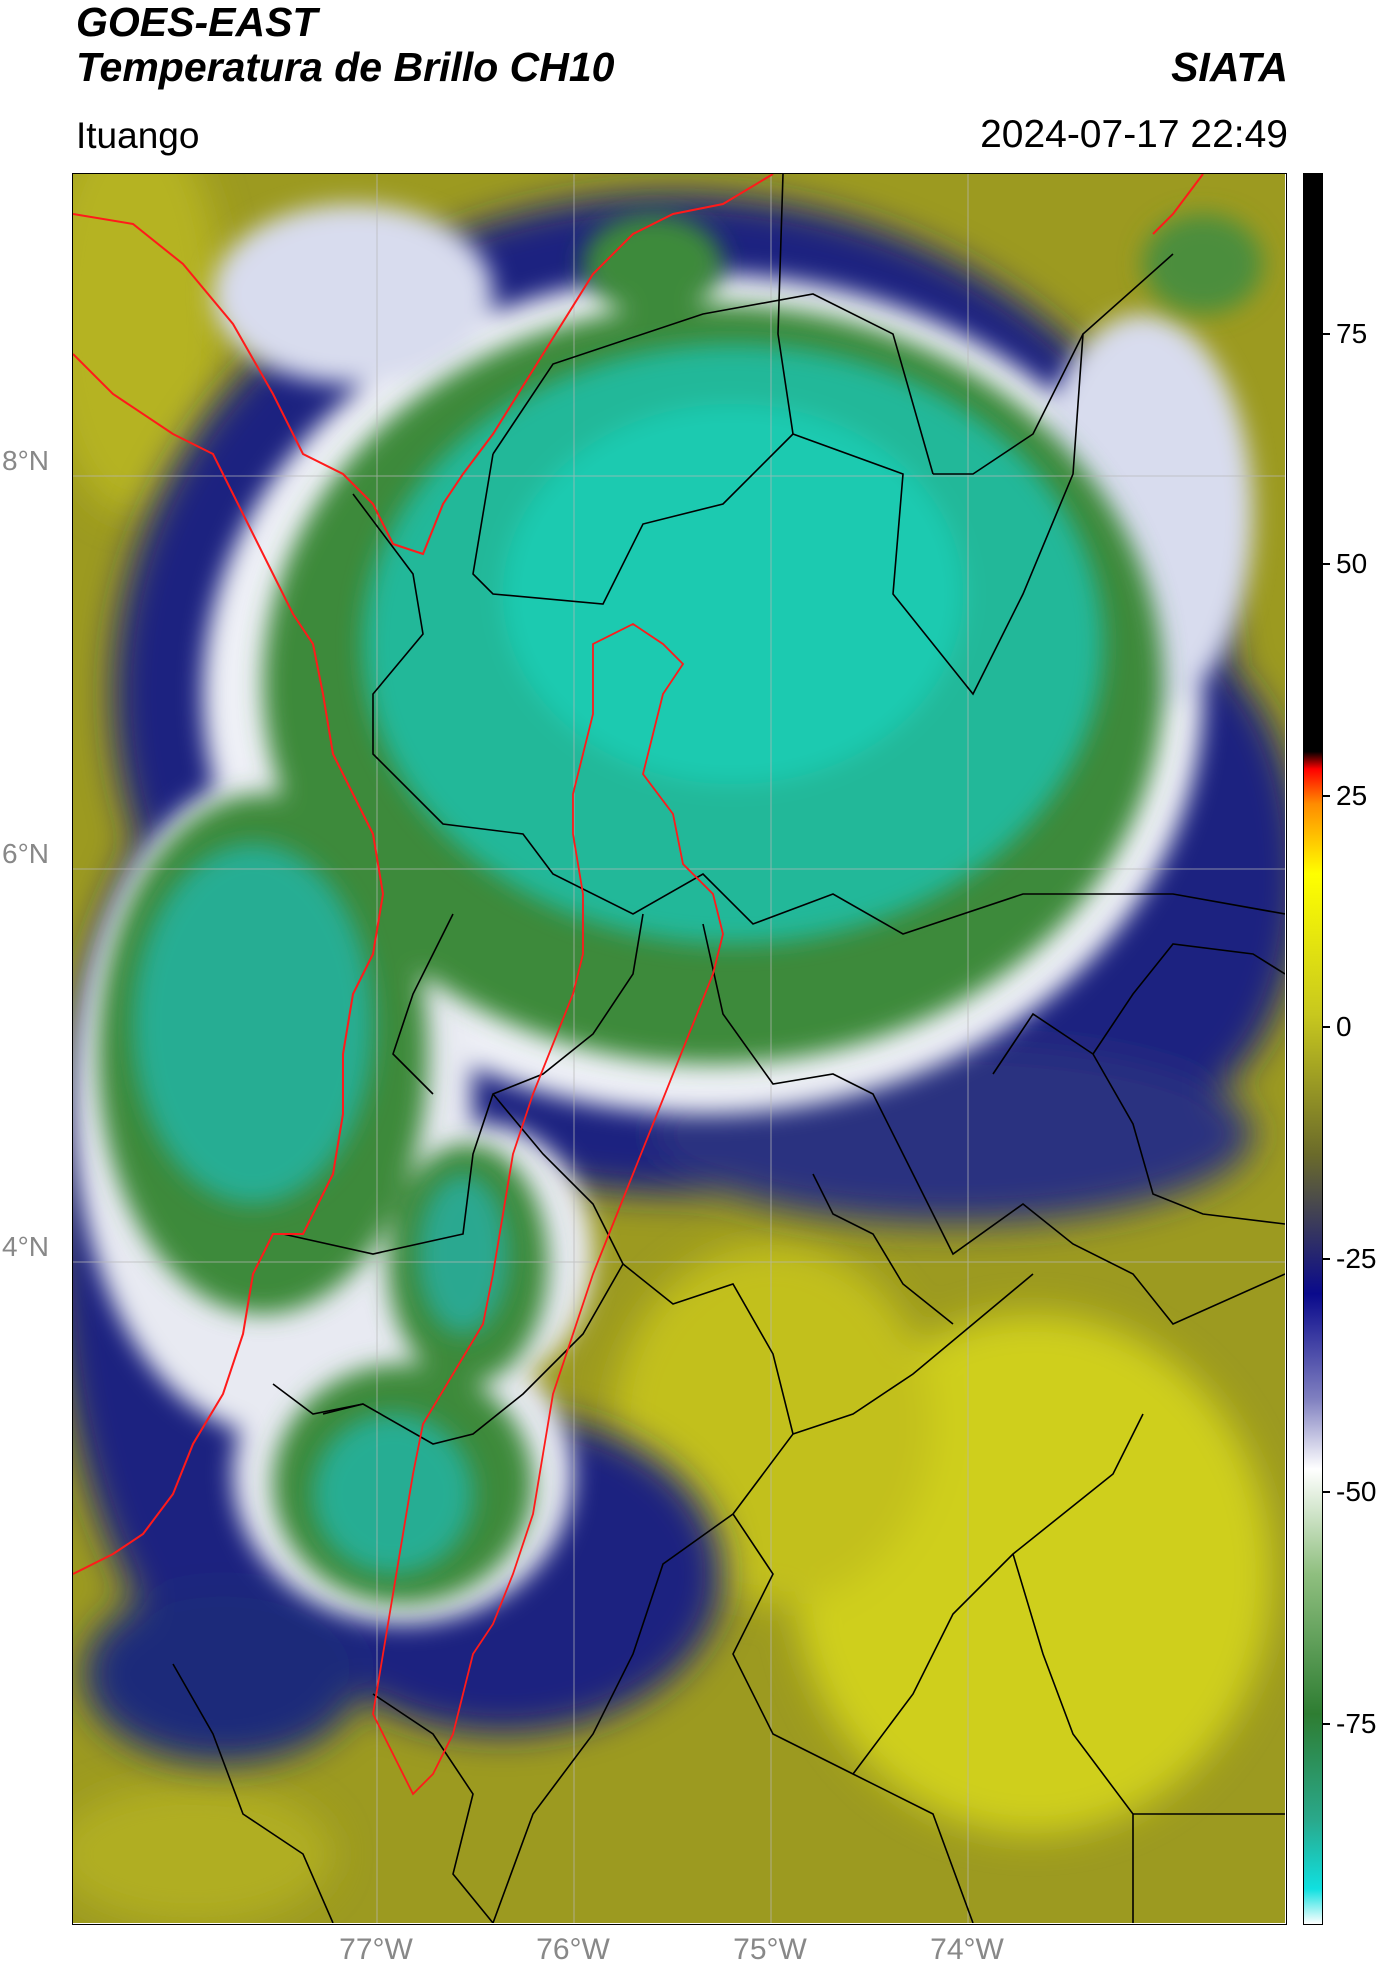 The width and height of the screenshot is (1384, 1981). What do you see at coordinates (1344, 1026) in the screenshot?
I see `colorbar-label-0: 0` at bounding box center [1344, 1026].